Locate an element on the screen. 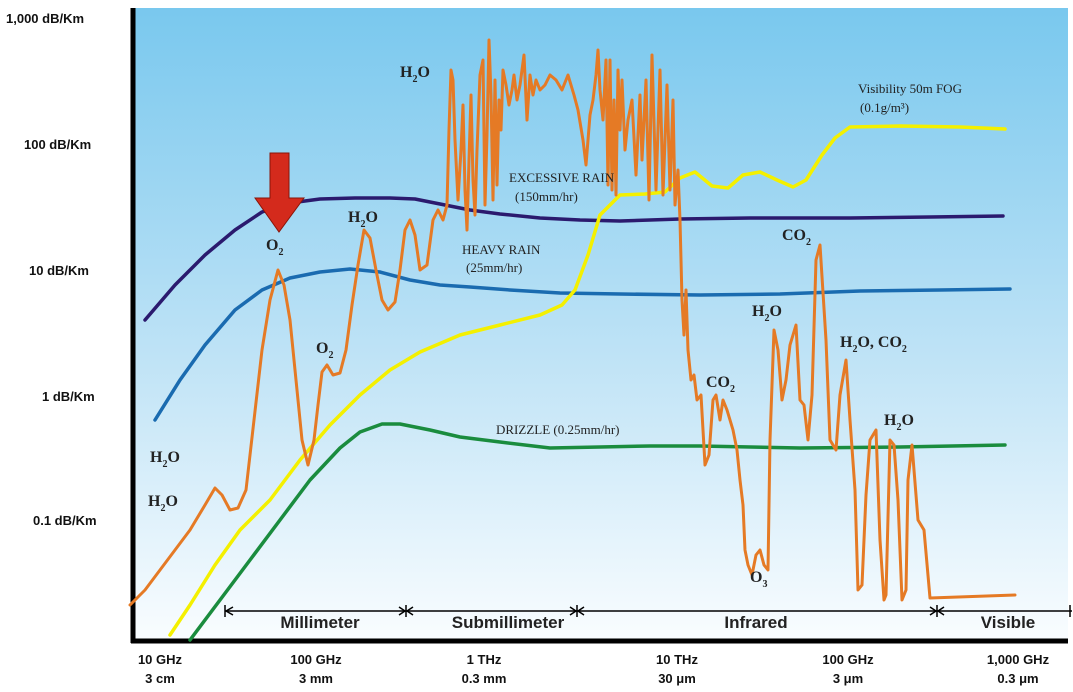  heavy-rain-label-sub: (25mm/hr) is located at coordinates (494, 267).